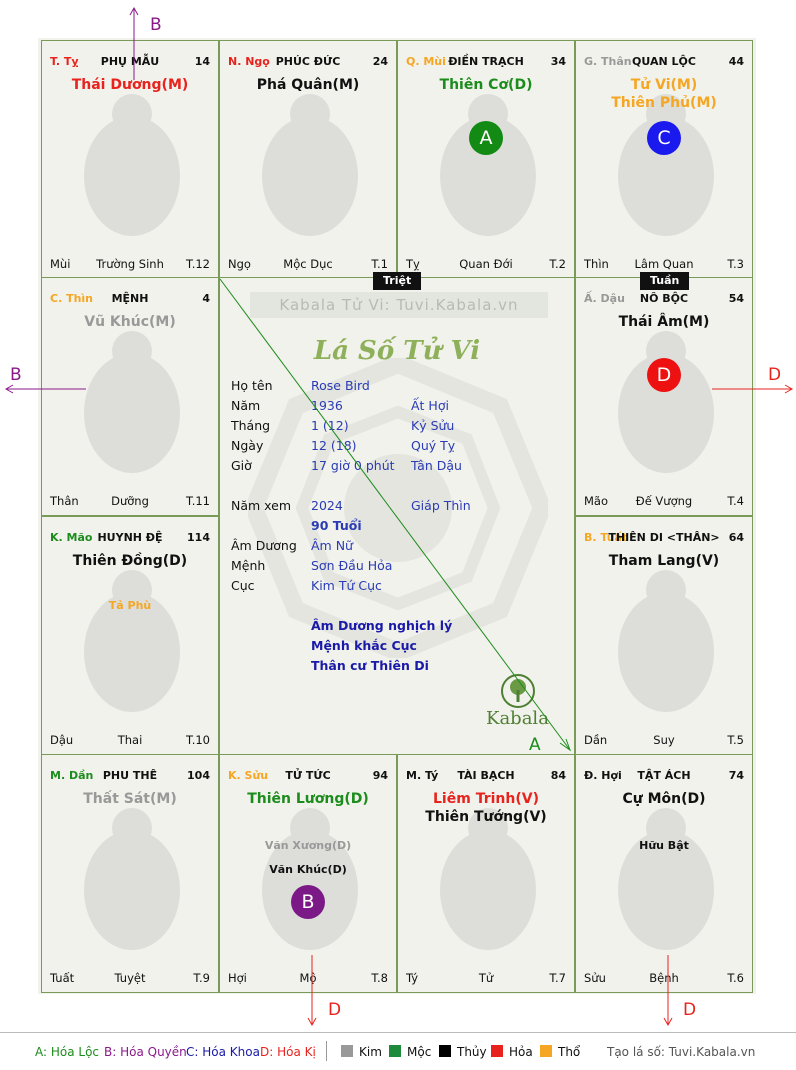  What do you see at coordinates (486, 799) in the screenshot?
I see `main-star: Liêm Trinh(V)` at bounding box center [486, 799].